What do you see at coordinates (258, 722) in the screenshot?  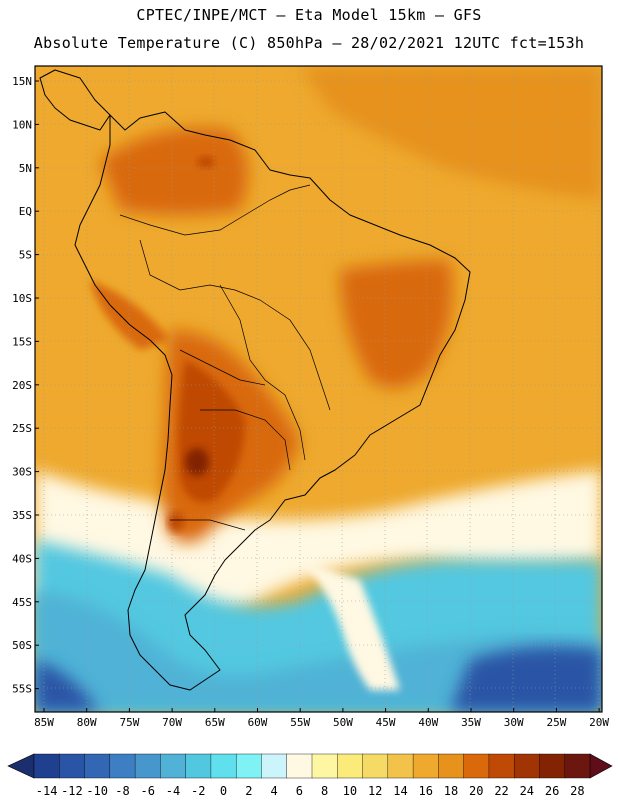 I see `lon-label: 60W` at bounding box center [258, 722].